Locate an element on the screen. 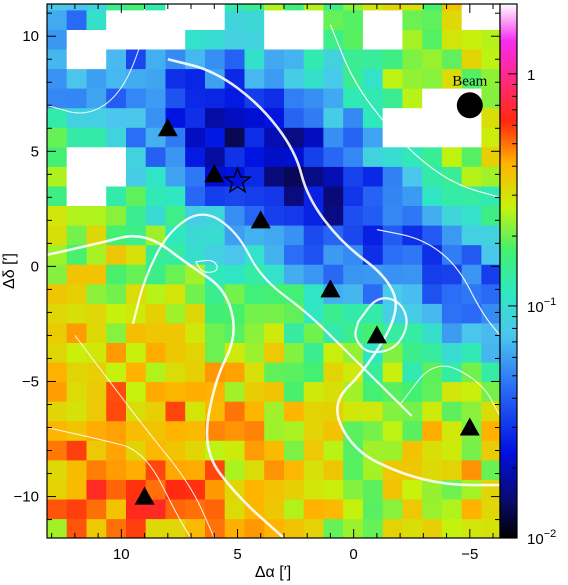  x-tick-labels: 10 5 0 −5 is located at coordinates (295, 554).